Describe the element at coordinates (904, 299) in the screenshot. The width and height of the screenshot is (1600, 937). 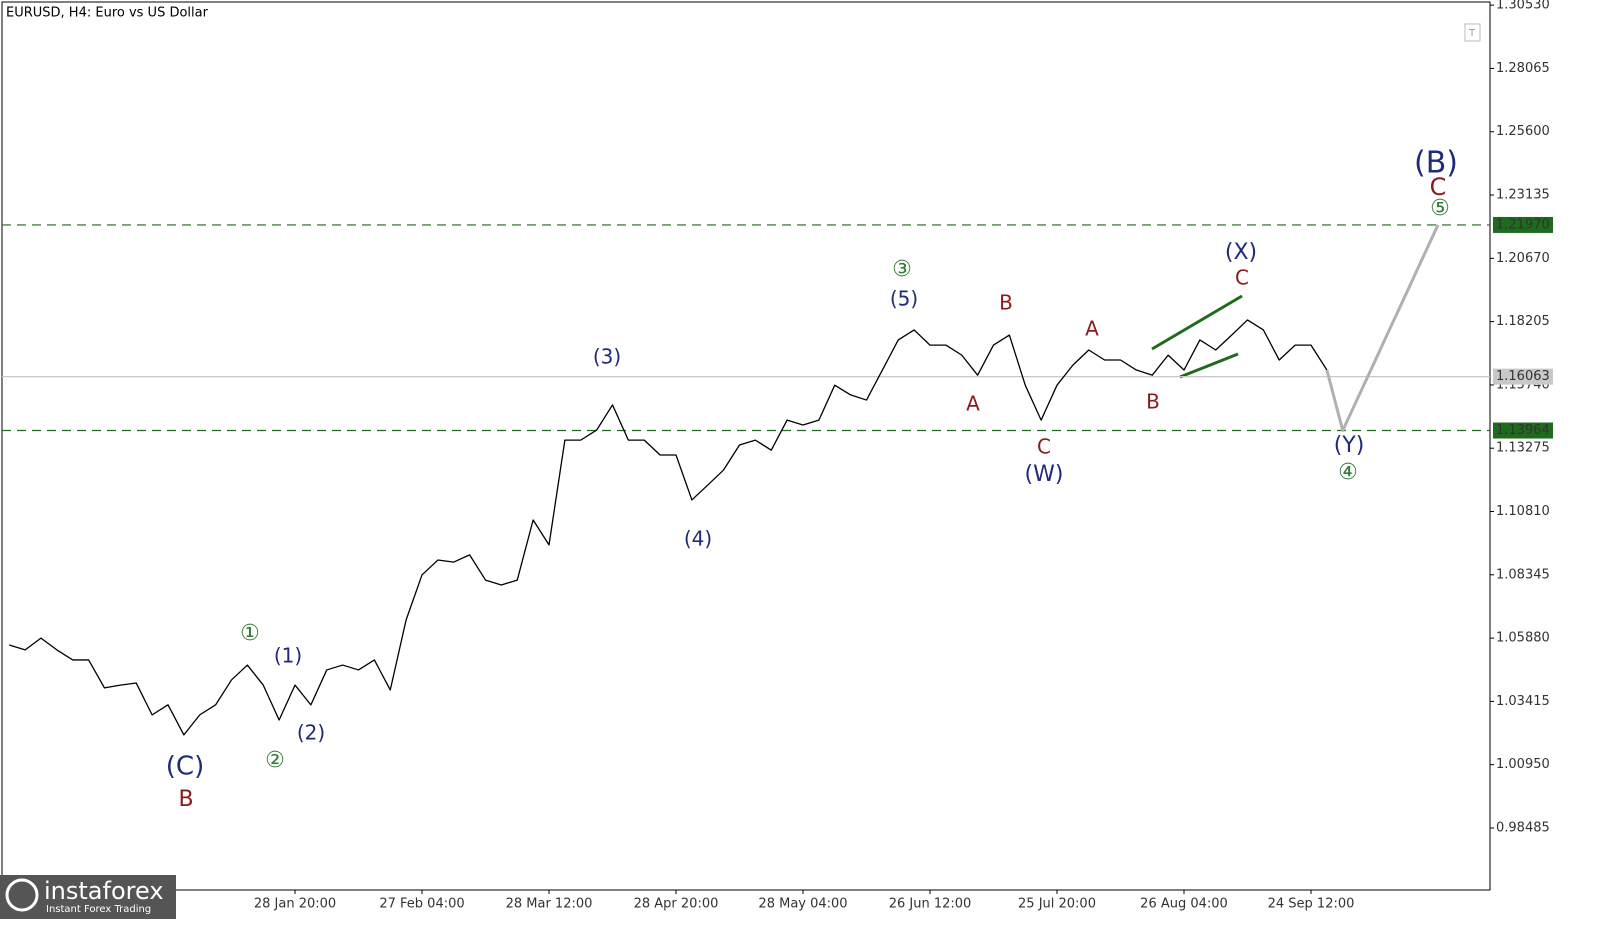
I see `wave-label: (5)` at that location.